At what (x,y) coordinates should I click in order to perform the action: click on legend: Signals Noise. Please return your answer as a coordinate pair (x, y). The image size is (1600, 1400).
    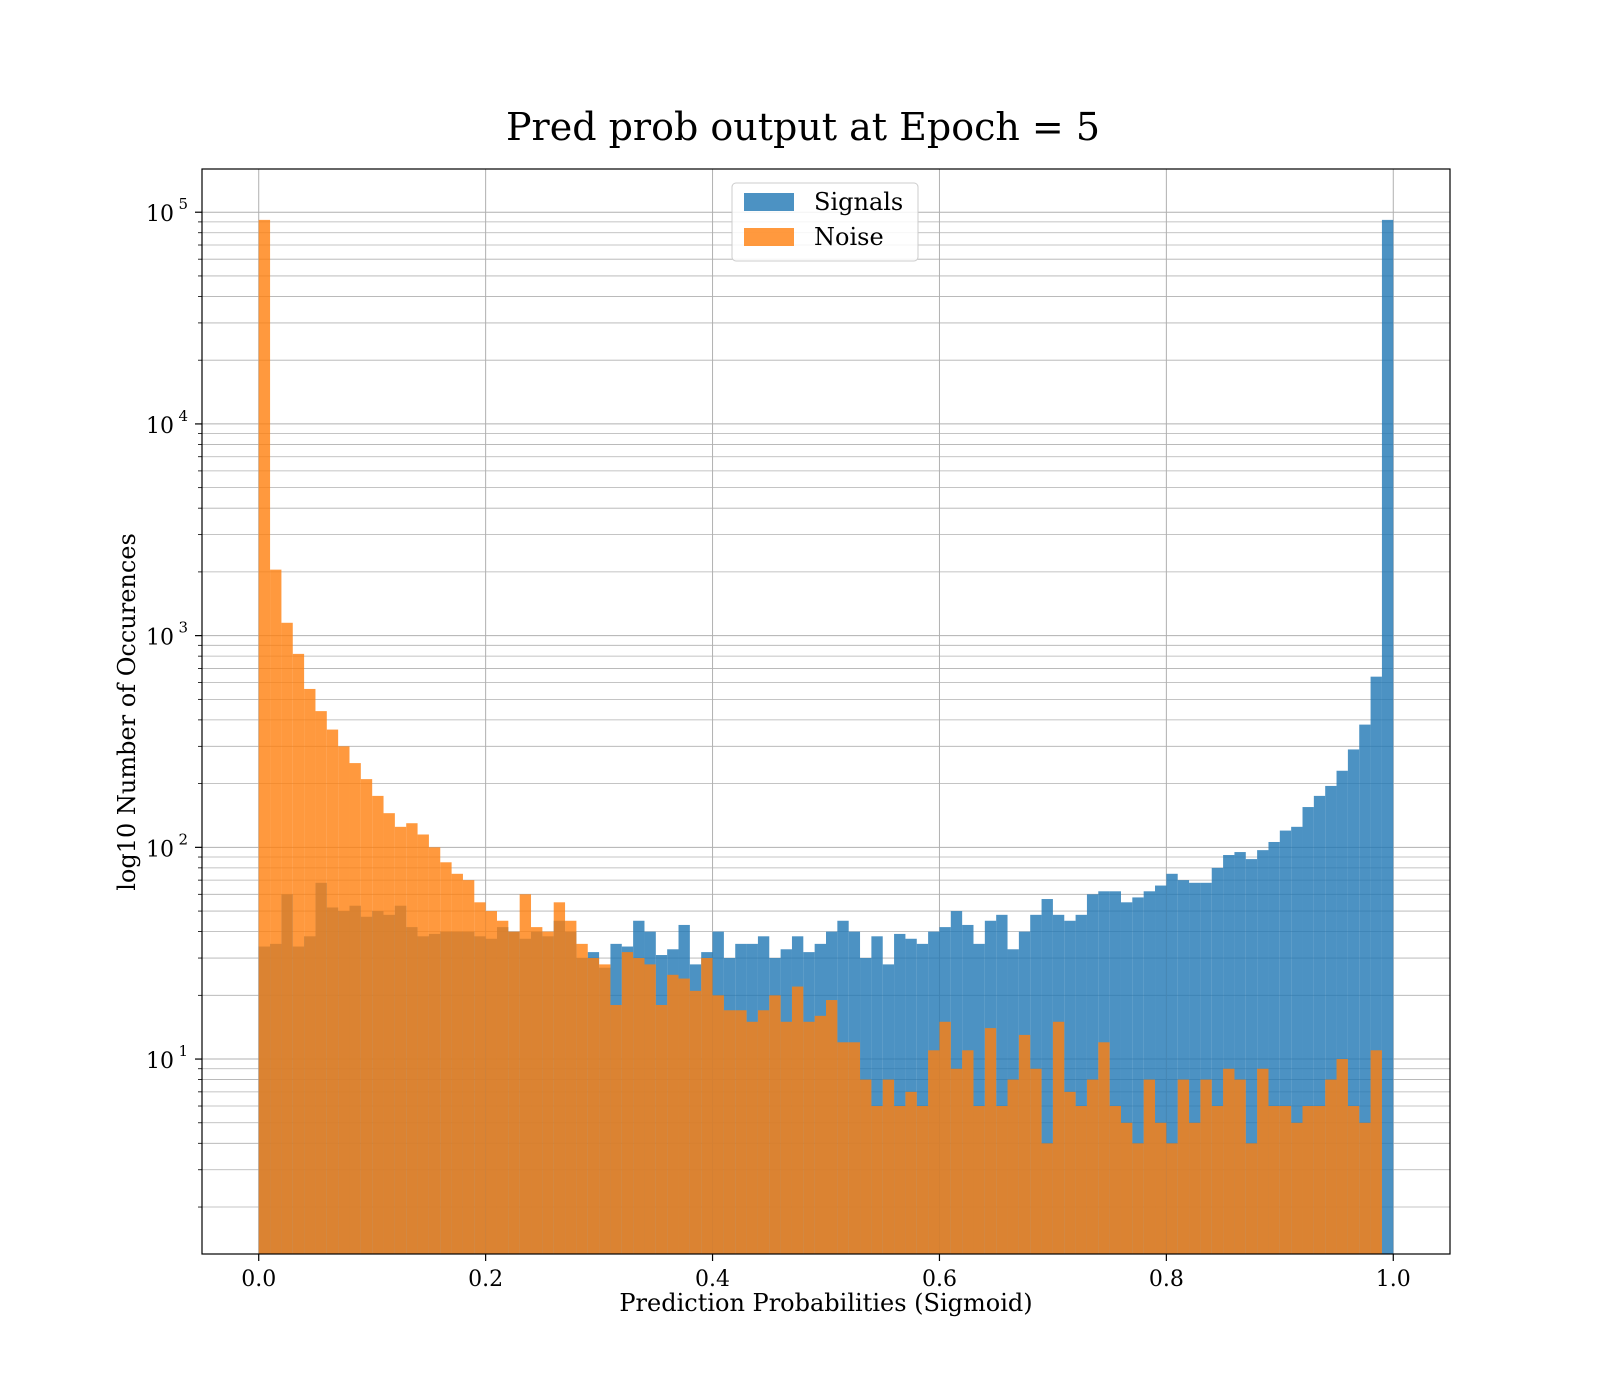
    Looking at the image, I should click on (825, 222).